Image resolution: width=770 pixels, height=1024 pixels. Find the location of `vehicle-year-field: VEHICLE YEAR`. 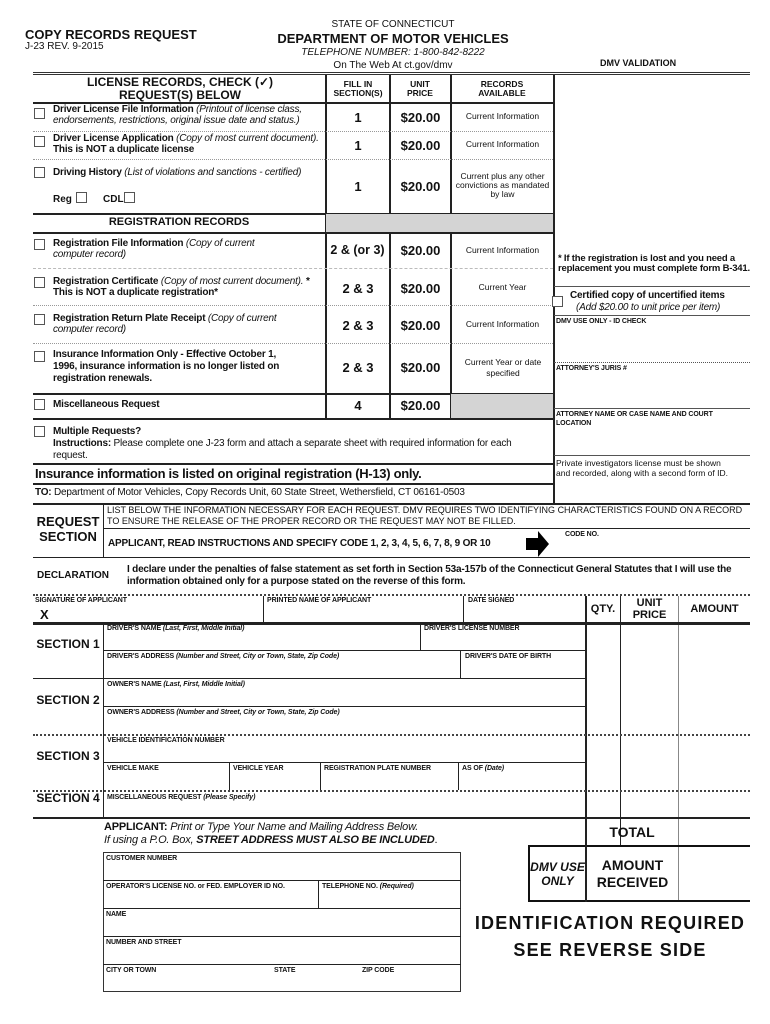

vehicle-year-field: VEHICLE YEAR is located at coordinates (258, 768).